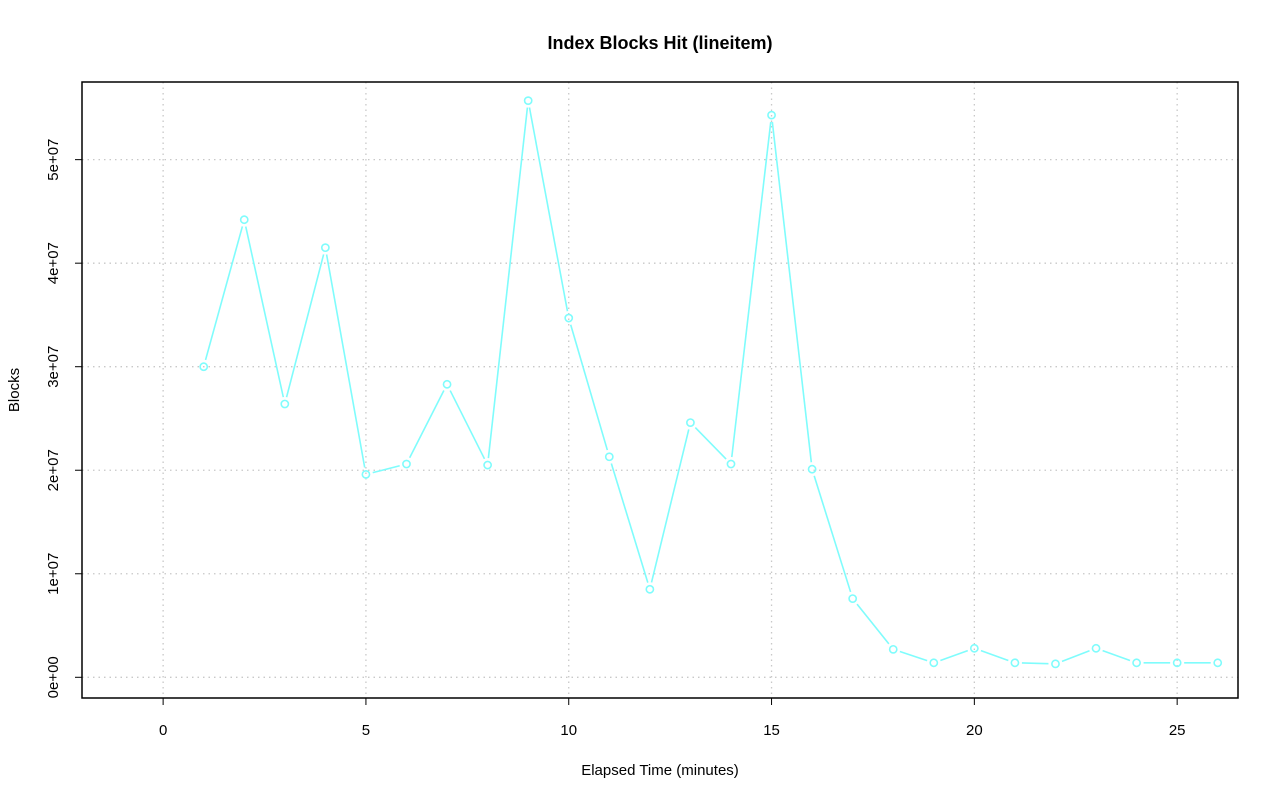 The width and height of the screenshot is (1280, 801). I want to click on y-tick-label-2: 2e+07, so click(53, 470).